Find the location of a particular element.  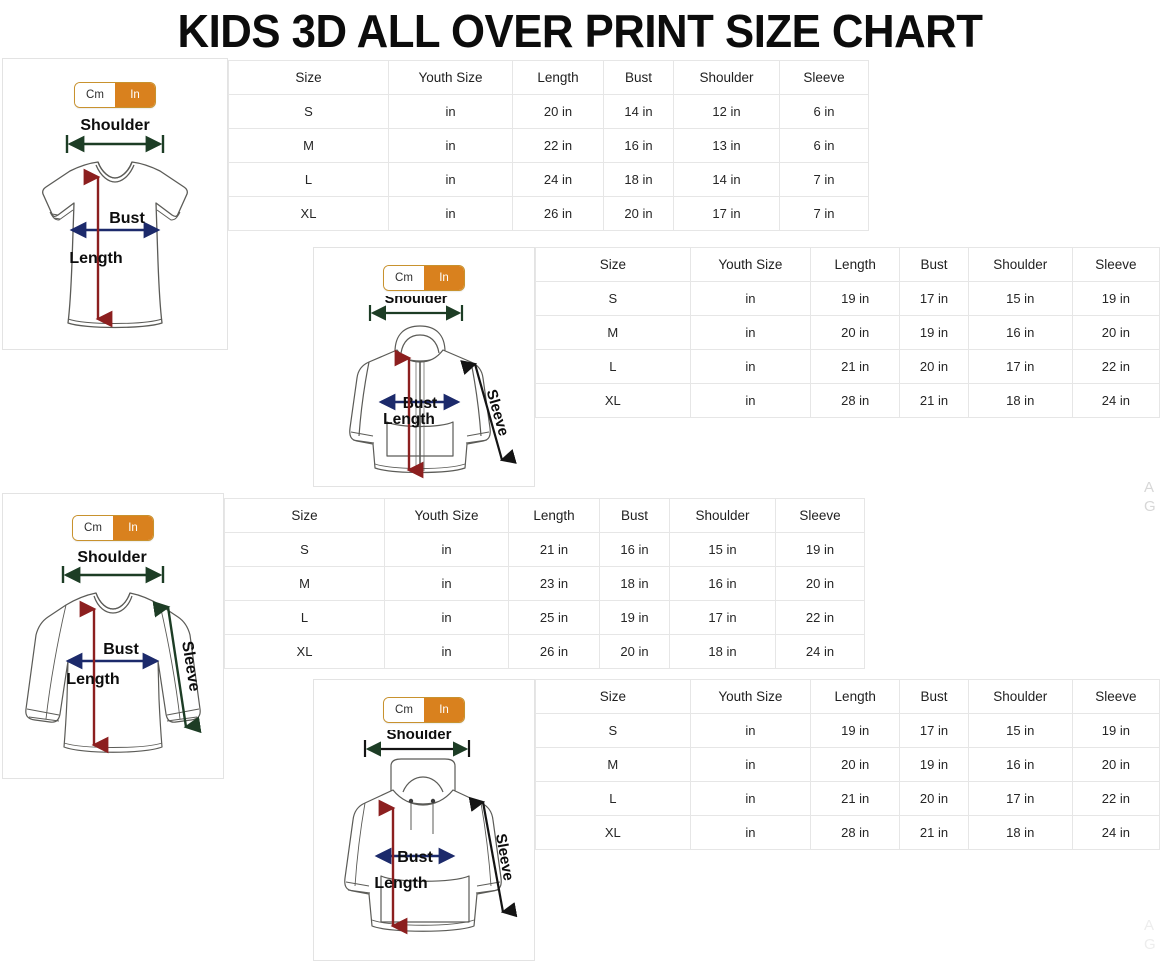

illustration-panel-t-shirt: Cm In is located at coordinates (115, 204).